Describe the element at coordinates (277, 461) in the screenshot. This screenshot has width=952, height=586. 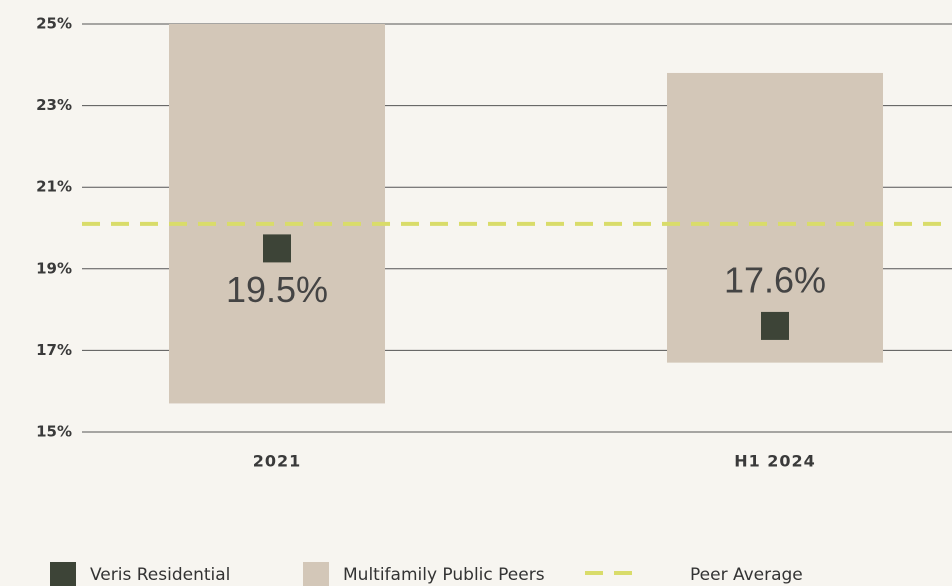
I see `x-tick-label: 2021` at that location.